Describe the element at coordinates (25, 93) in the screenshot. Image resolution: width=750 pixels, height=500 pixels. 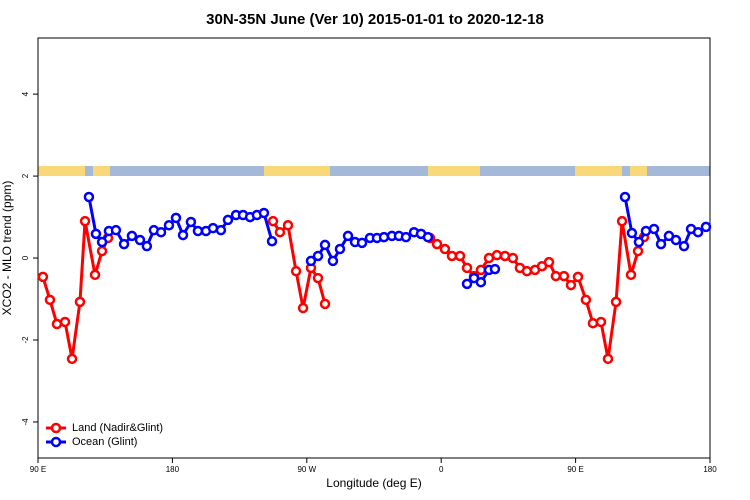
I see `y-tick-label: 4` at that location.